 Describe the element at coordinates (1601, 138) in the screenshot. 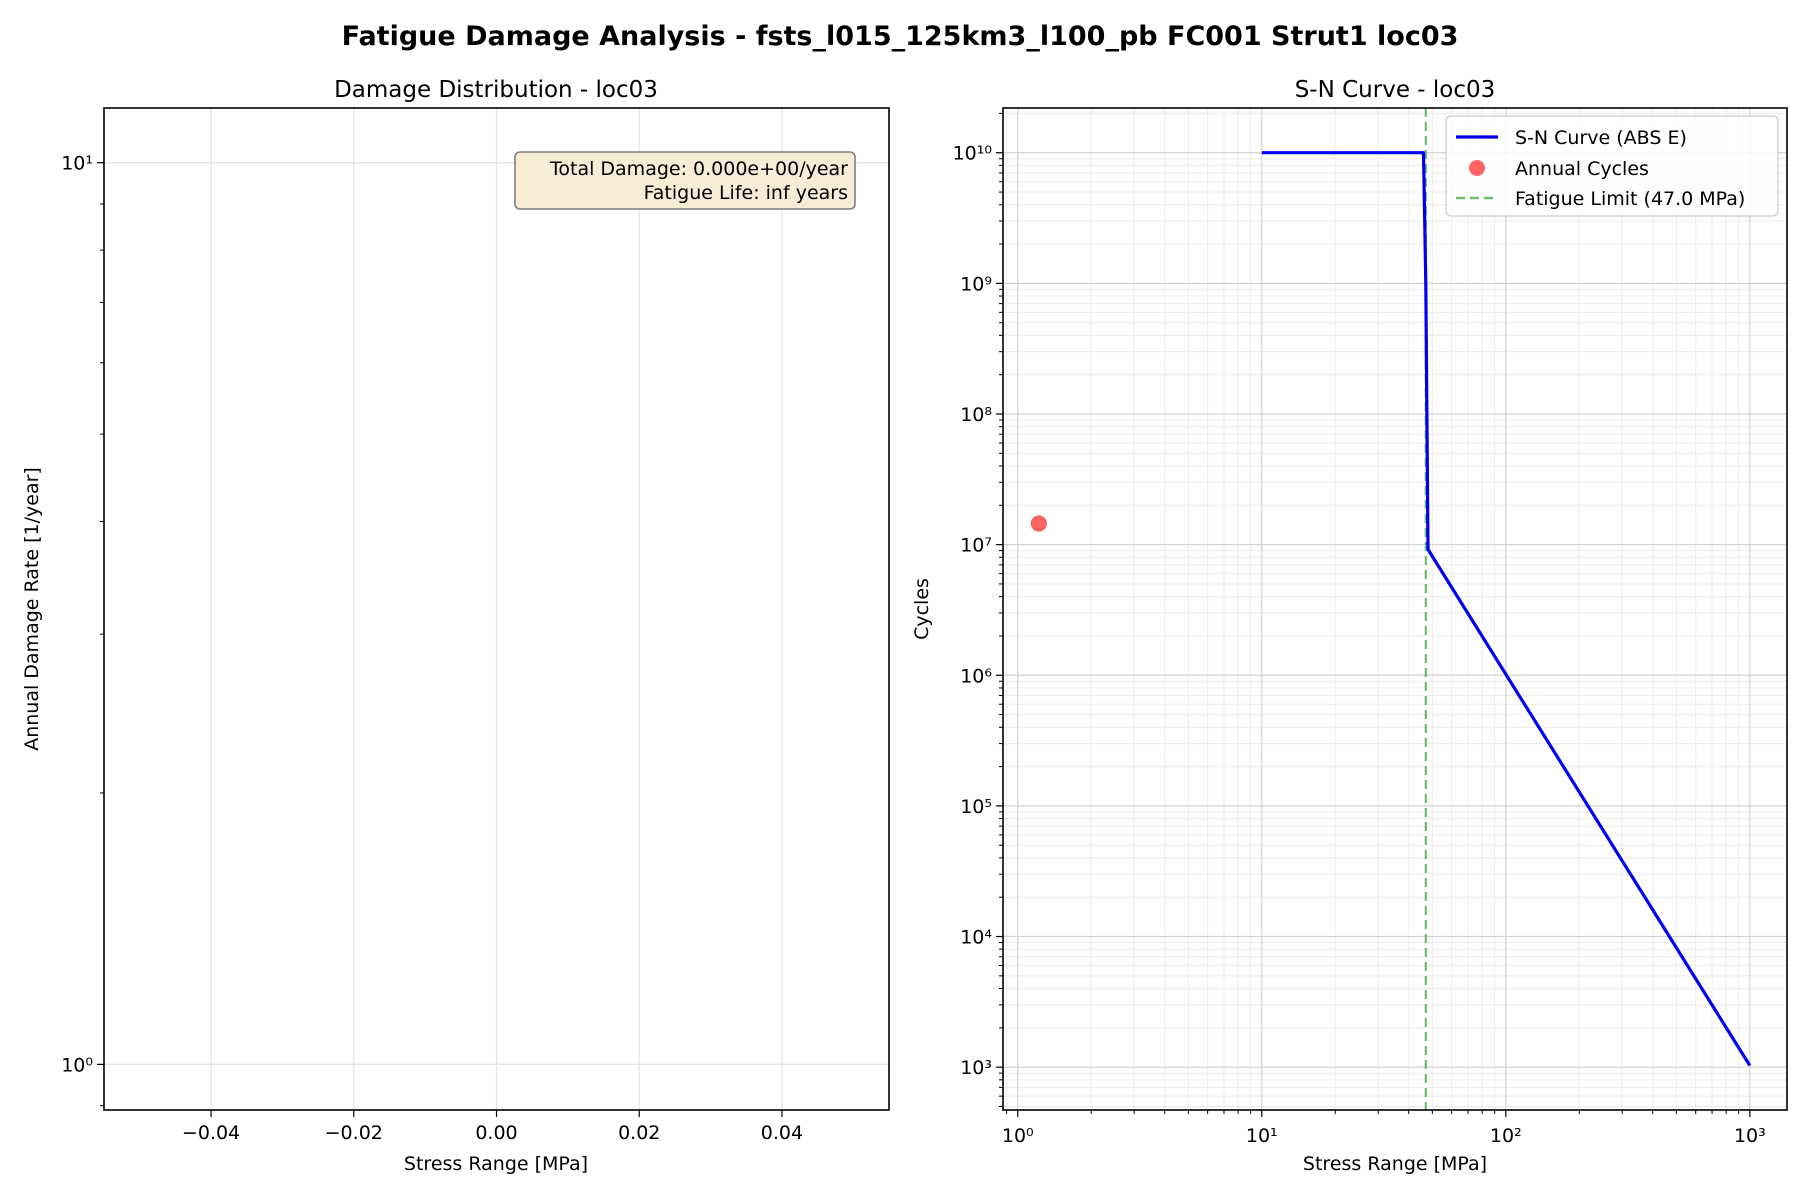

I see `legend-sn-curve-label: S-N Curve (ABS E)` at that location.